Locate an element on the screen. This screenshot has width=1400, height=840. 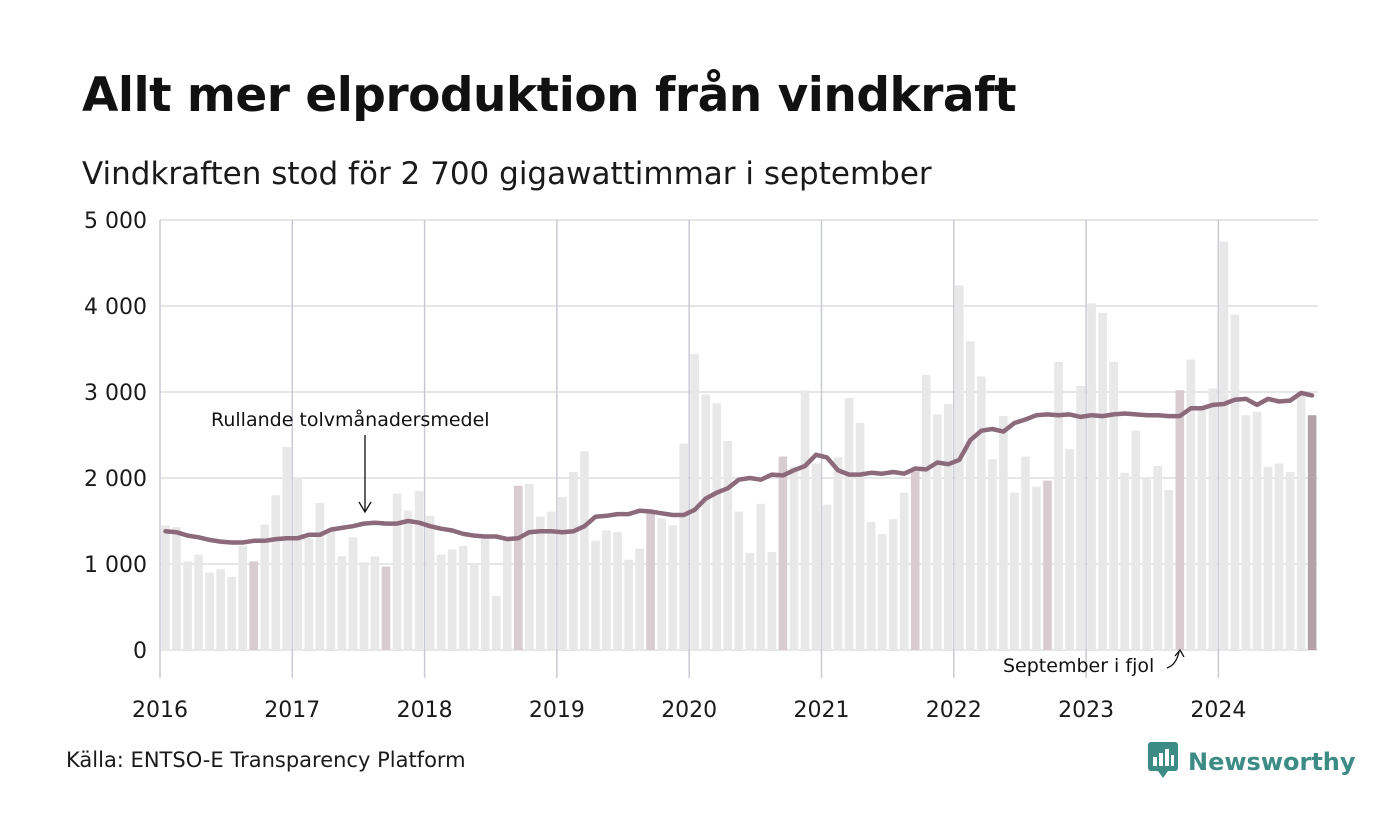
x-tick-label: 2024 is located at coordinates (1218, 710).